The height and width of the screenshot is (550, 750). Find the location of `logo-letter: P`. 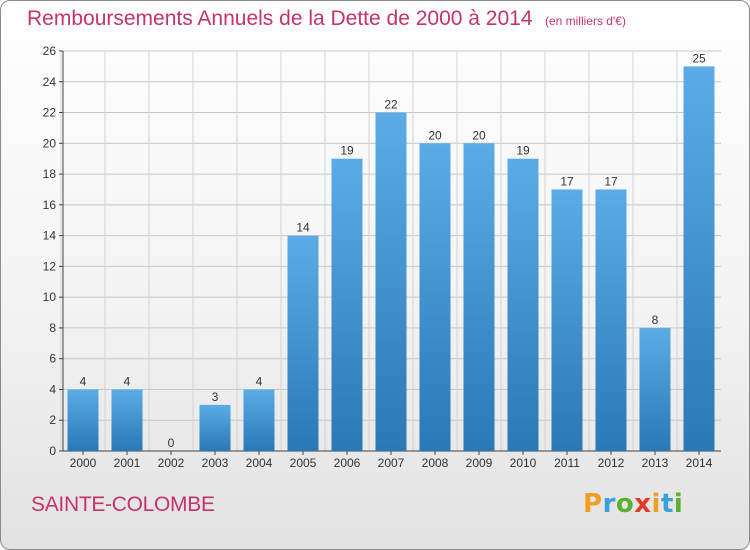

logo-letter: P is located at coordinates (593, 504).